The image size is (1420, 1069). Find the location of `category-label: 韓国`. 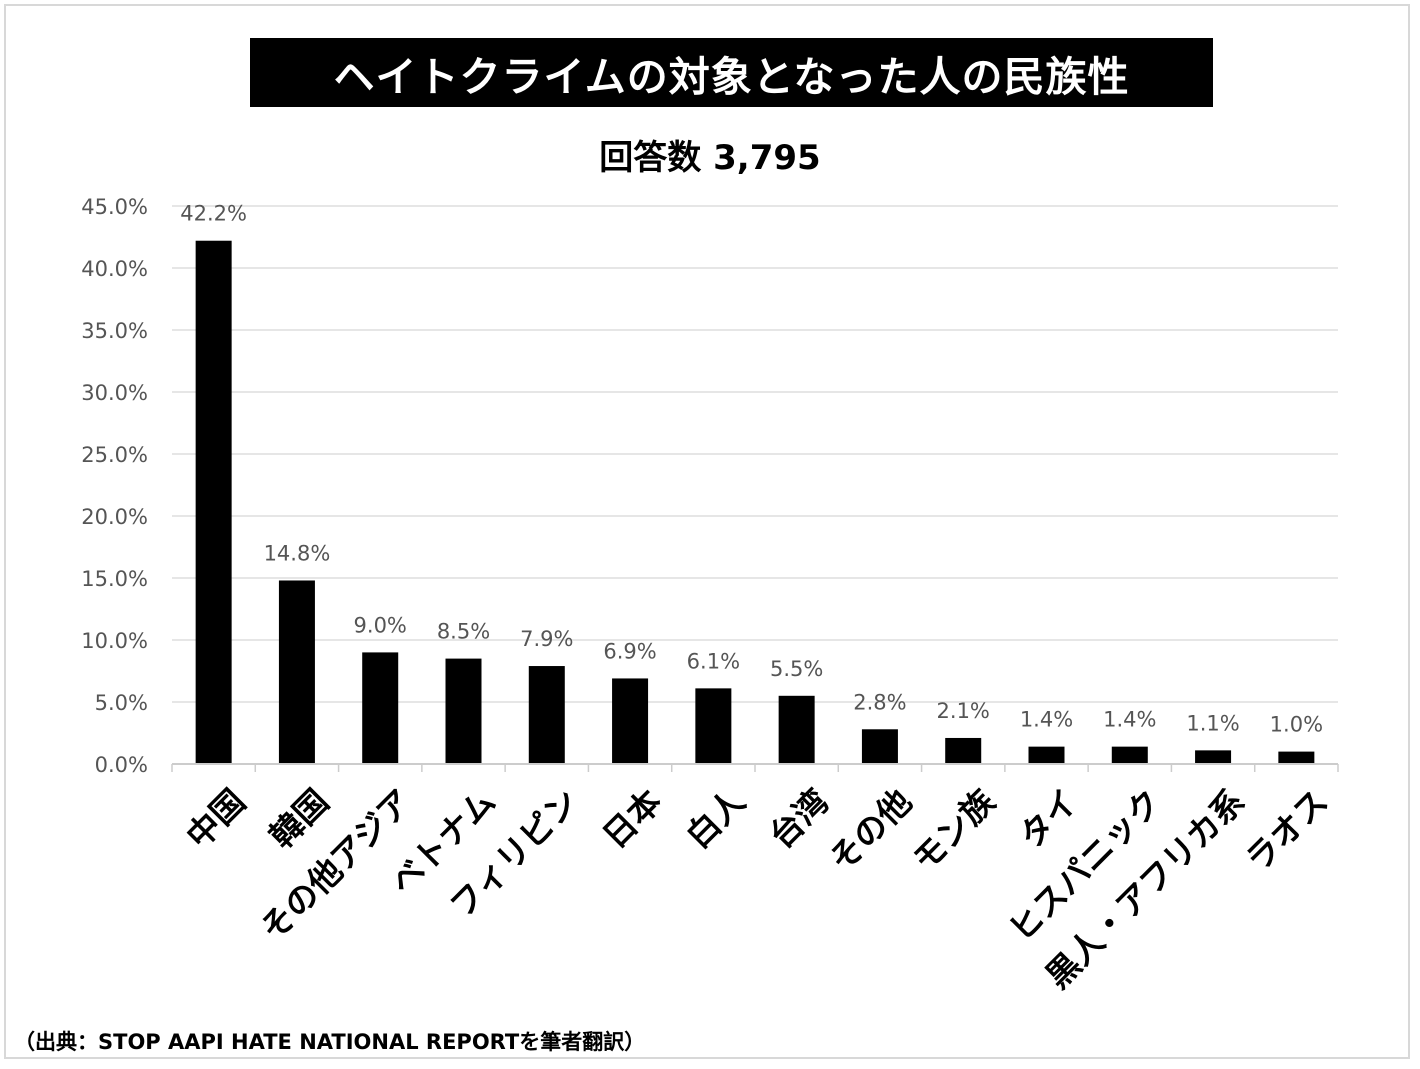

category-label: 韓国 is located at coordinates (299, 819).